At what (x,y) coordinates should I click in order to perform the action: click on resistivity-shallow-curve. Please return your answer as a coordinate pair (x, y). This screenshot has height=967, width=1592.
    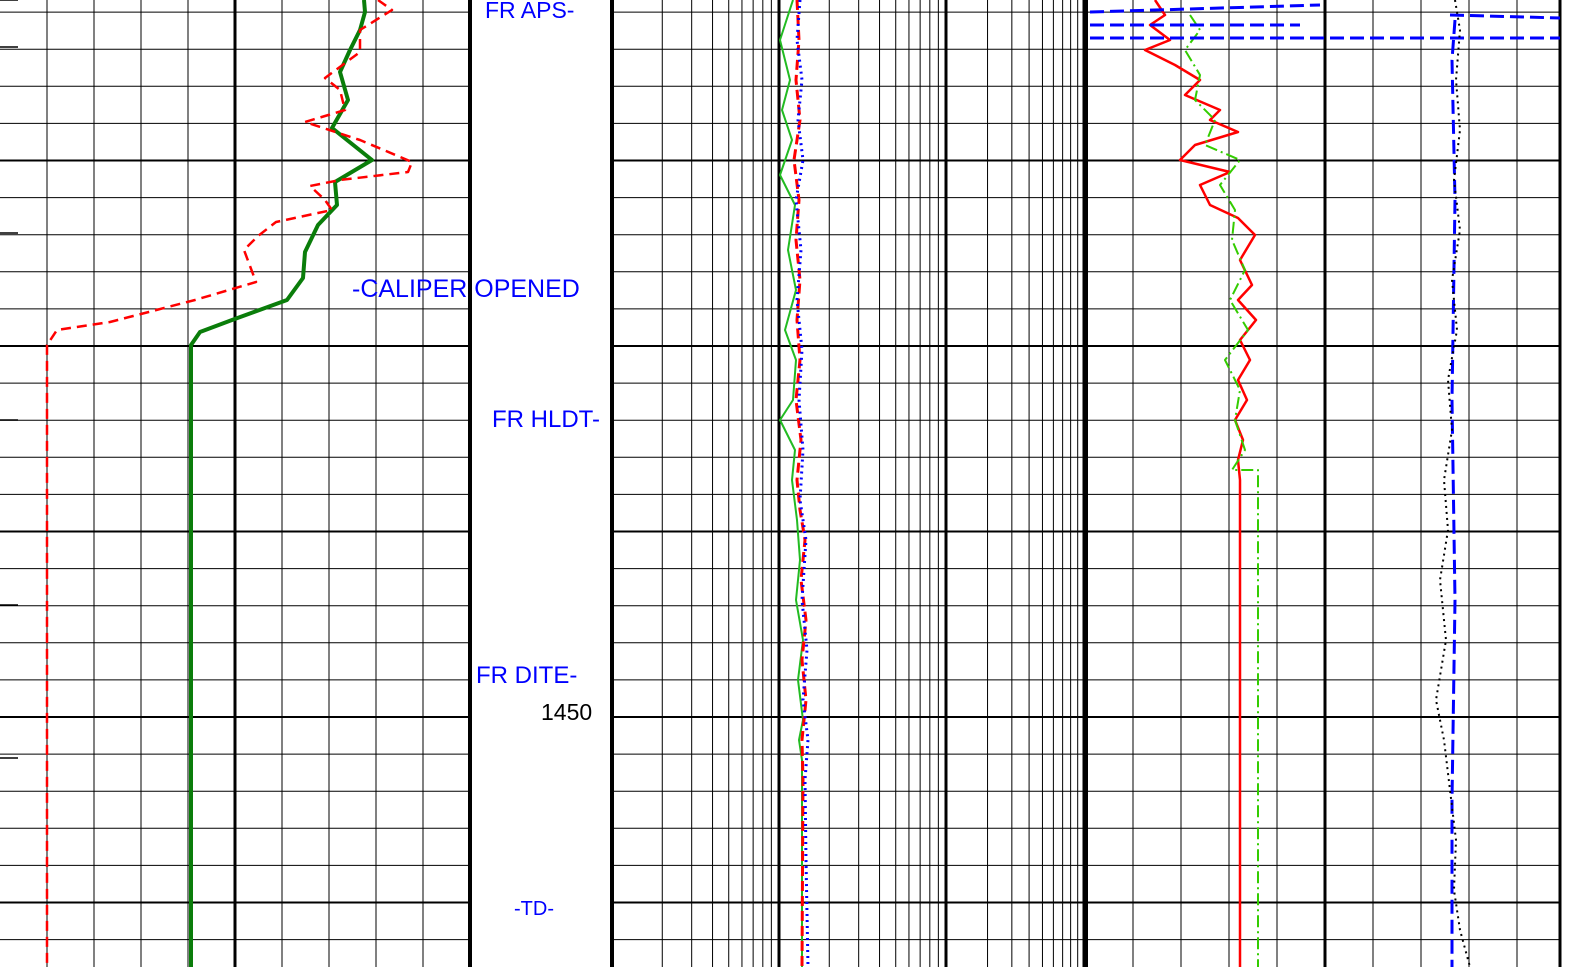
    Looking at the image, I should click on (802, 483).